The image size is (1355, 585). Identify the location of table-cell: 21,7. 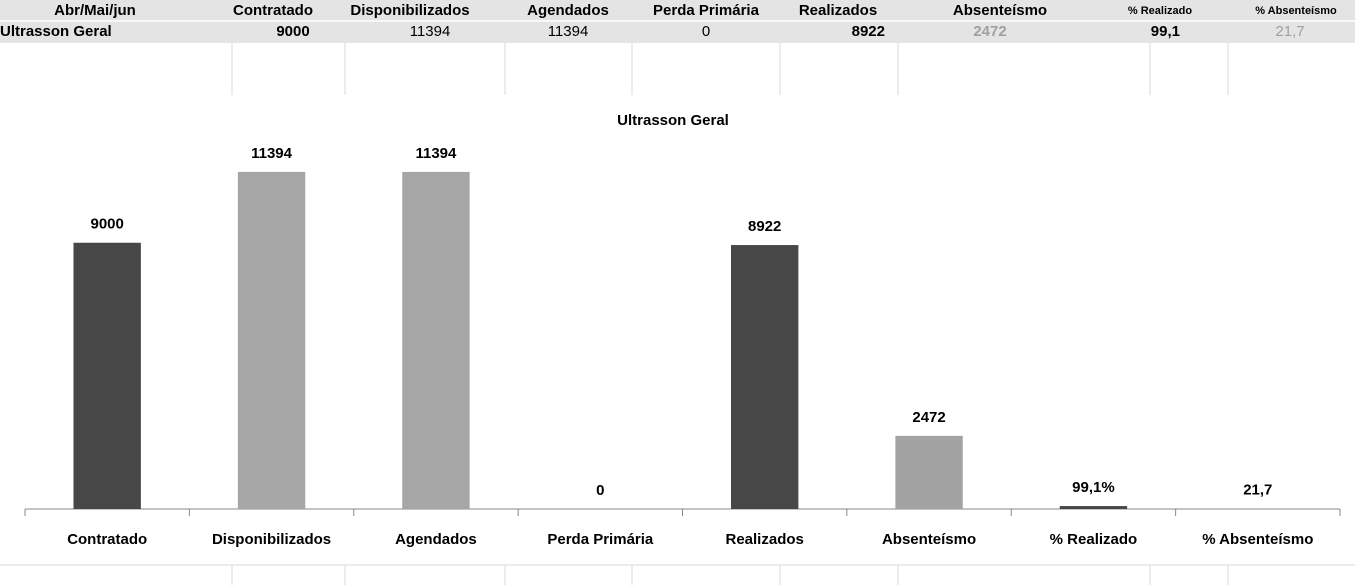
(1289, 31).